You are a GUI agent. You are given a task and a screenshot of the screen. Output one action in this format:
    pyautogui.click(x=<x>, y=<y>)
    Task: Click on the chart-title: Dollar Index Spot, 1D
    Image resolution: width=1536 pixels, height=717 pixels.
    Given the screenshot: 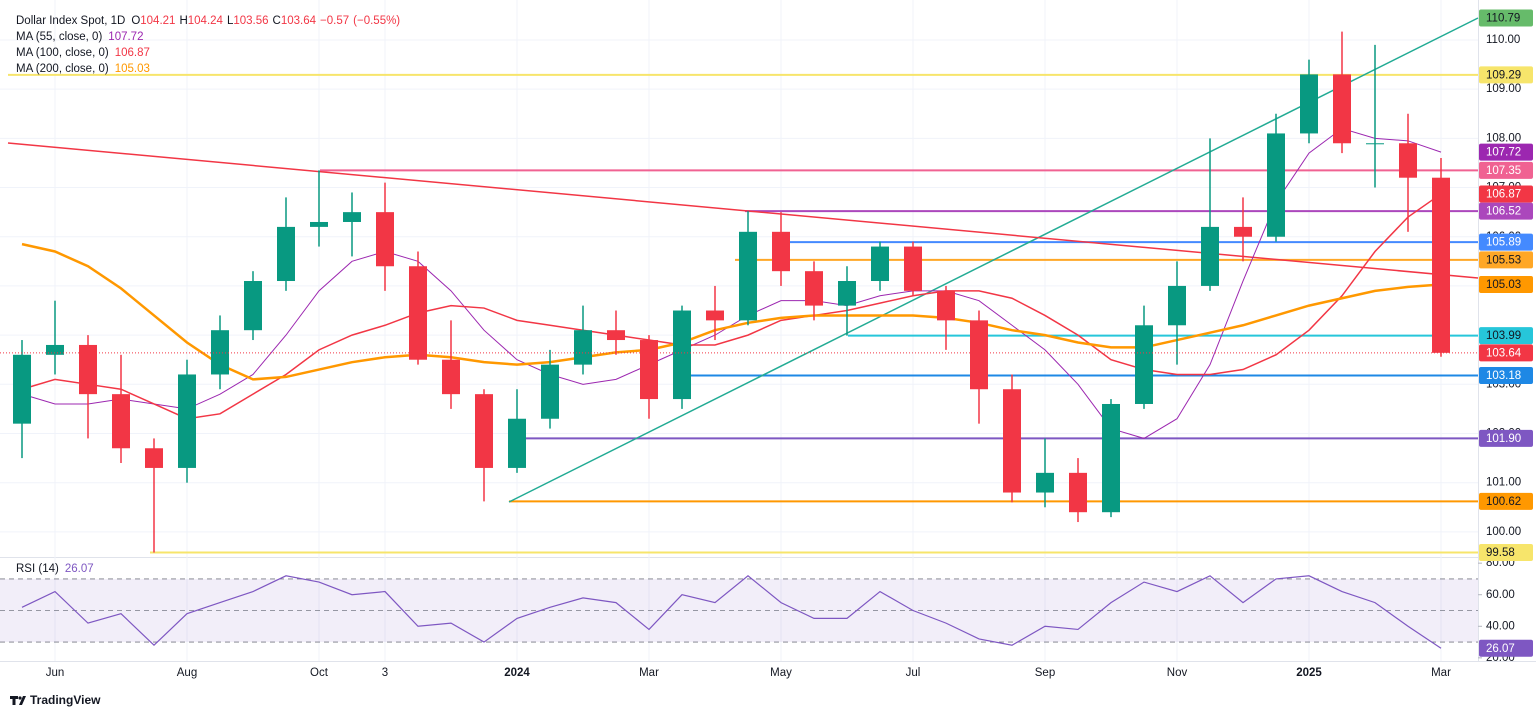 What is the action you would take?
    pyautogui.click(x=70, y=21)
    